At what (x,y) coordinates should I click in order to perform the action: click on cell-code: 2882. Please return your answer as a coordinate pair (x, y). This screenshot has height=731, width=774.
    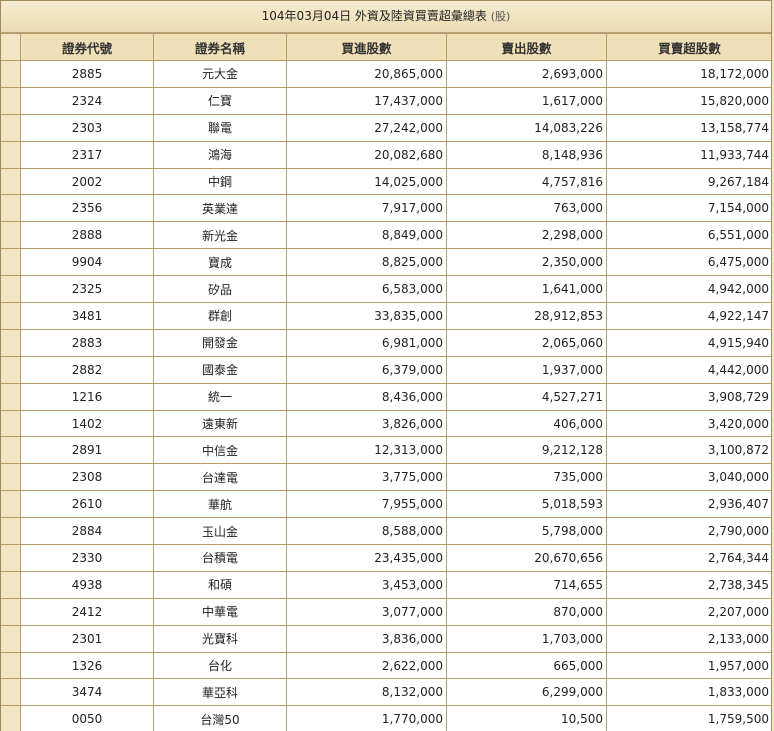
    Looking at the image, I should click on (87, 369).